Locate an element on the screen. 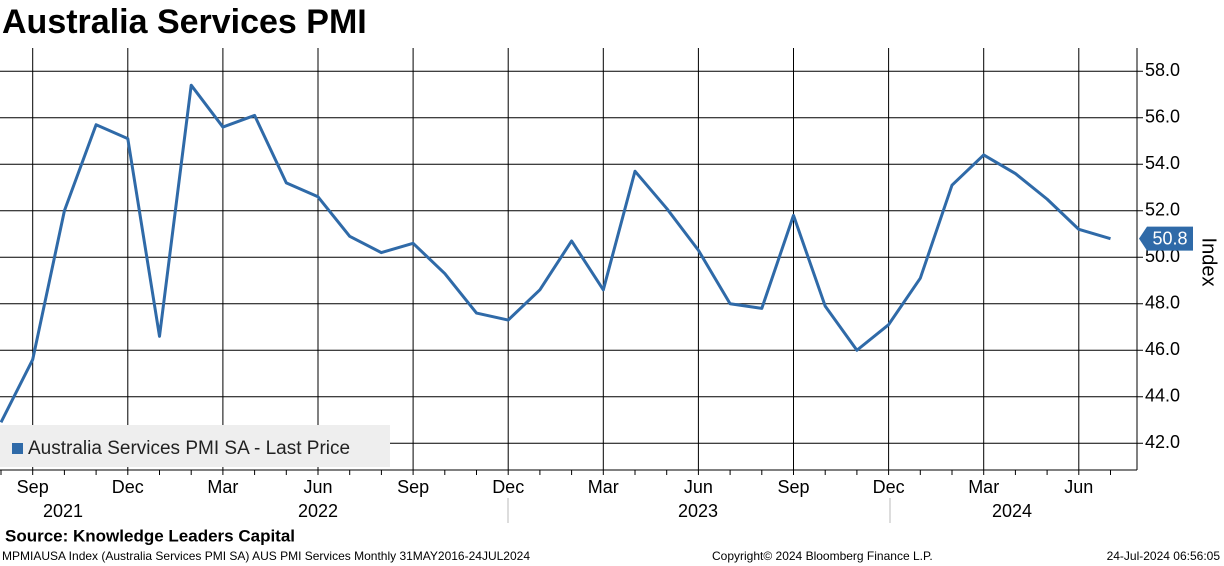  chart-title: Australia Services PMI is located at coordinates (184, 22).